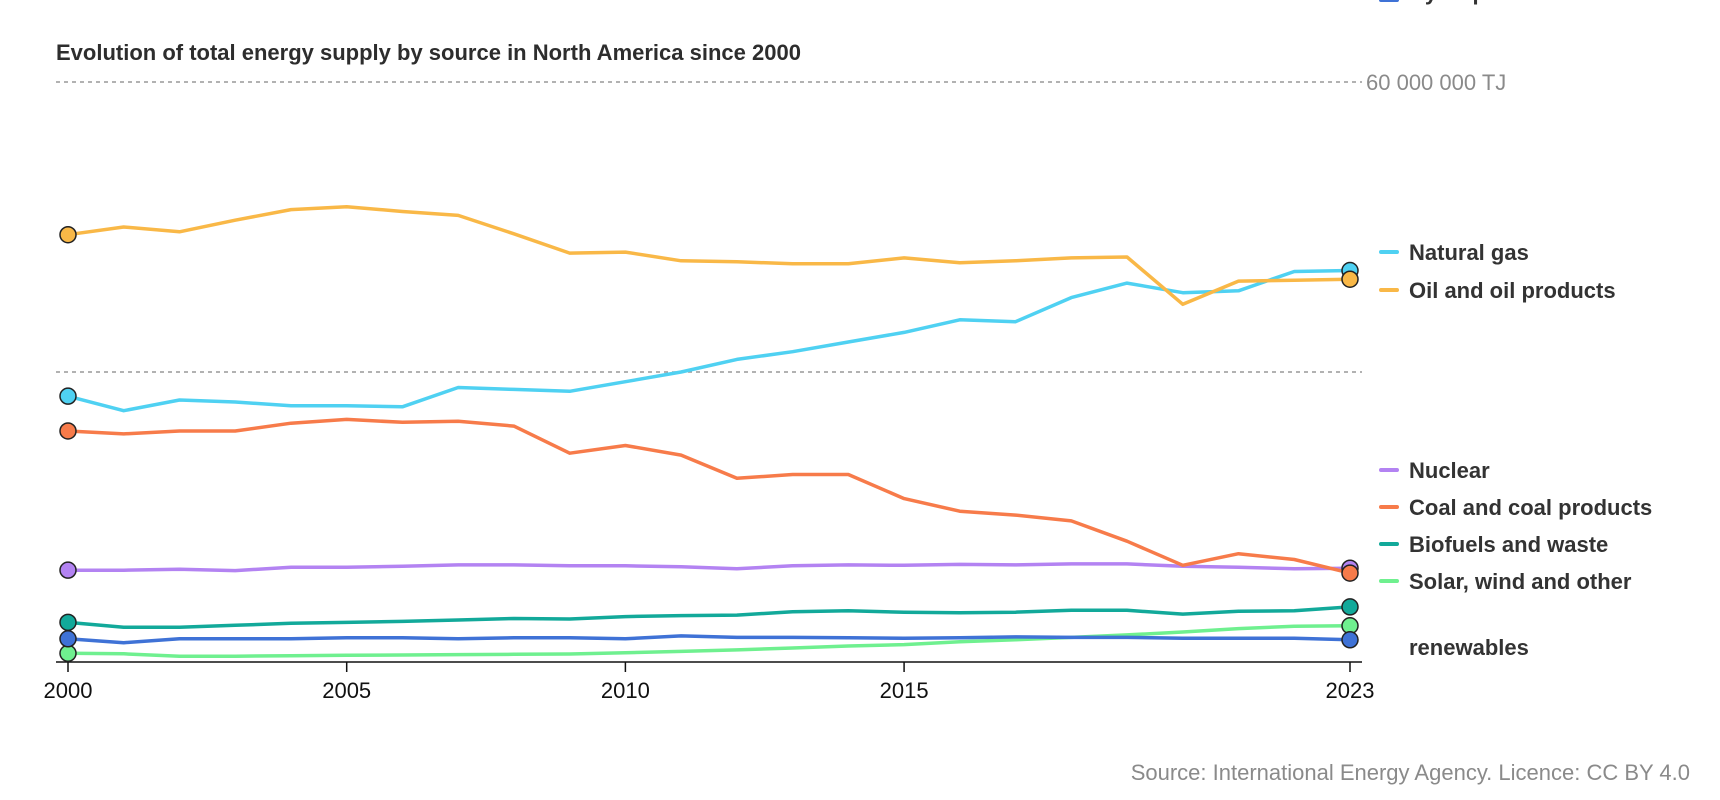 The height and width of the screenshot is (800, 1720). Describe the element at coordinates (1350, 607) in the screenshot. I see `end-point-biofuels-and-waste` at that location.